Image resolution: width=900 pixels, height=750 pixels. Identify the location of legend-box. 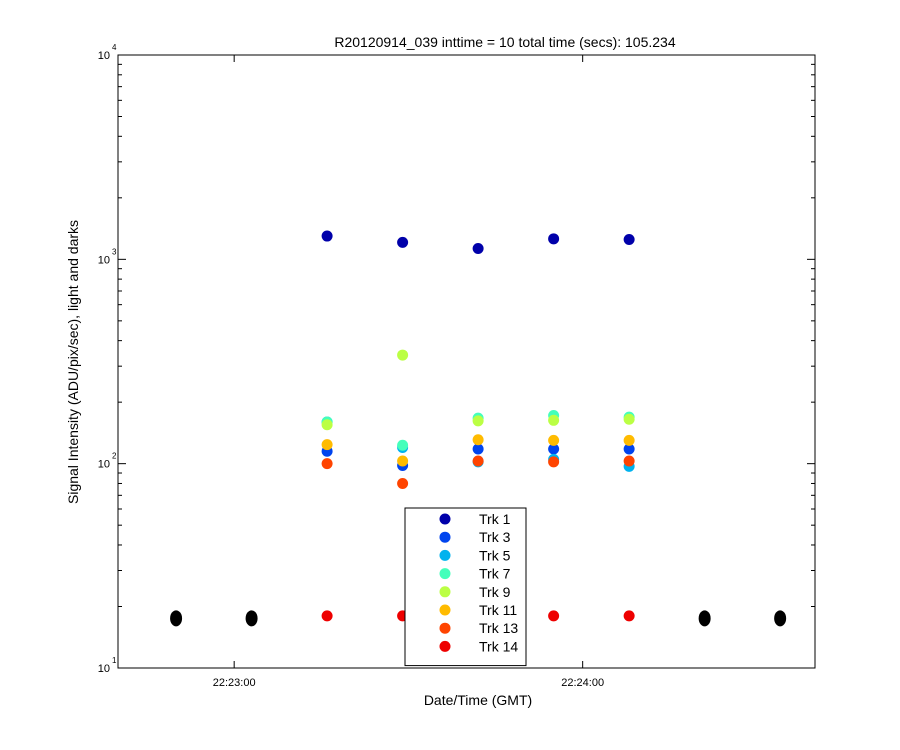
(465, 587).